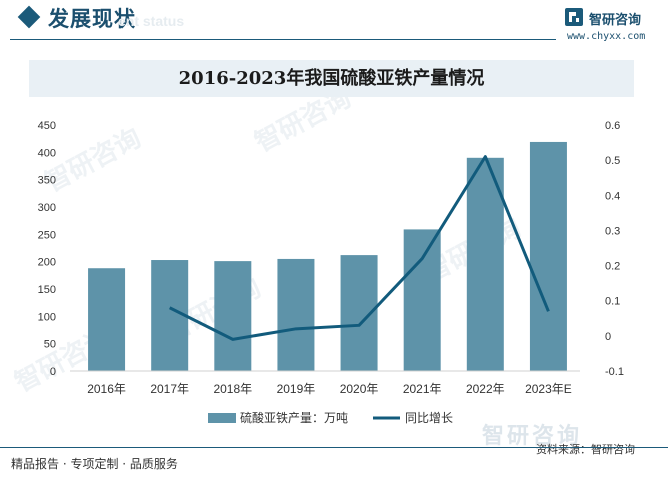 Image resolution: width=668 pixels, height=485 pixels. What do you see at coordinates (283, 39) in the screenshot?
I see `header-divider` at bounding box center [283, 39].